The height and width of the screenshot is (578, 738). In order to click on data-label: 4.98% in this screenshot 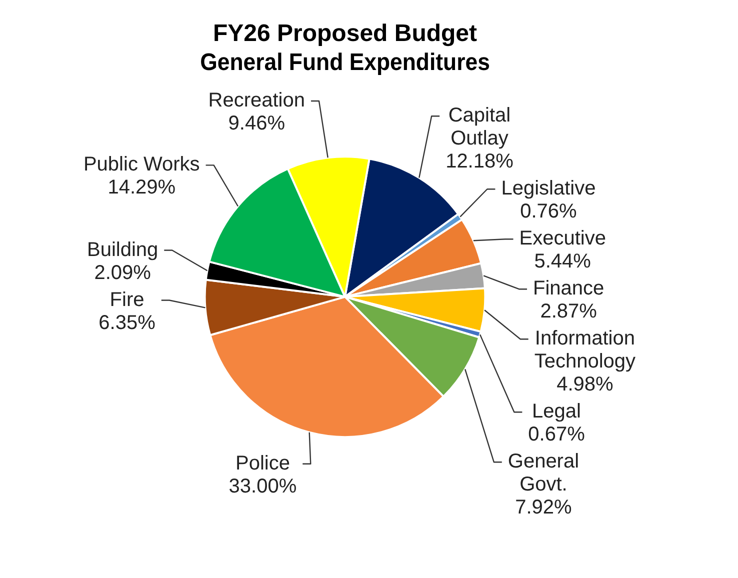, I will do `click(585, 385)`.